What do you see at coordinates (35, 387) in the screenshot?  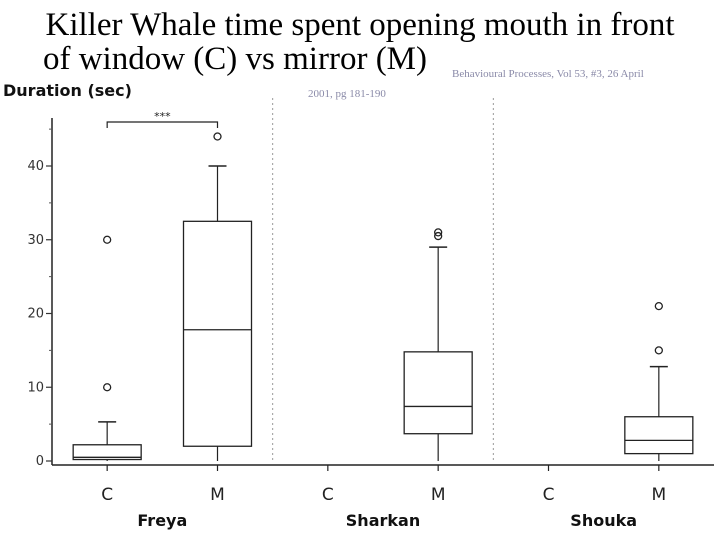 I see `y-tick-label: 10` at bounding box center [35, 387].